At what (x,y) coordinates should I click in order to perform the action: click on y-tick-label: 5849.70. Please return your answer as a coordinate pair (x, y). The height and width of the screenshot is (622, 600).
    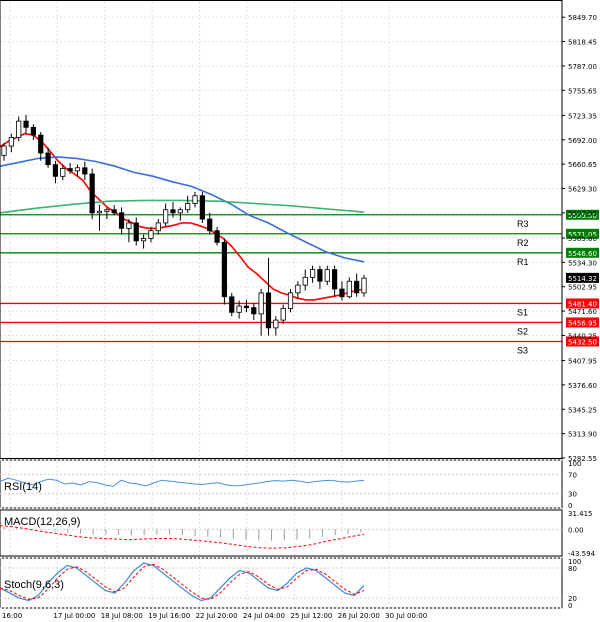
    Looking at the image, I should click on (582, 18).